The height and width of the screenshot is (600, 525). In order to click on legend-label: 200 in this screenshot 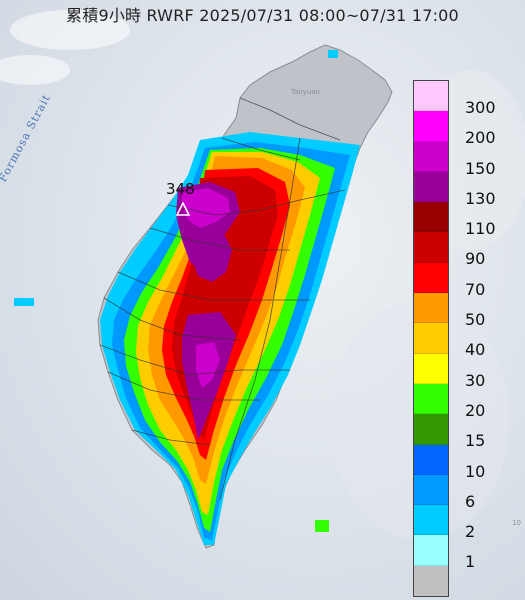, I will do `click(480, 138)`.